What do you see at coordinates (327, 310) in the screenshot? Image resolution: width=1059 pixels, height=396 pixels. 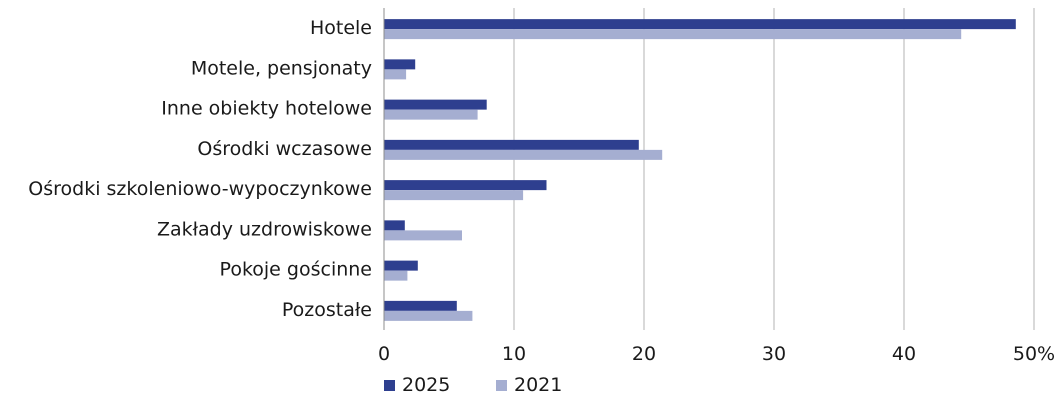 I see `category-label-7: Pozostałe` at bounding box center [327, 310].